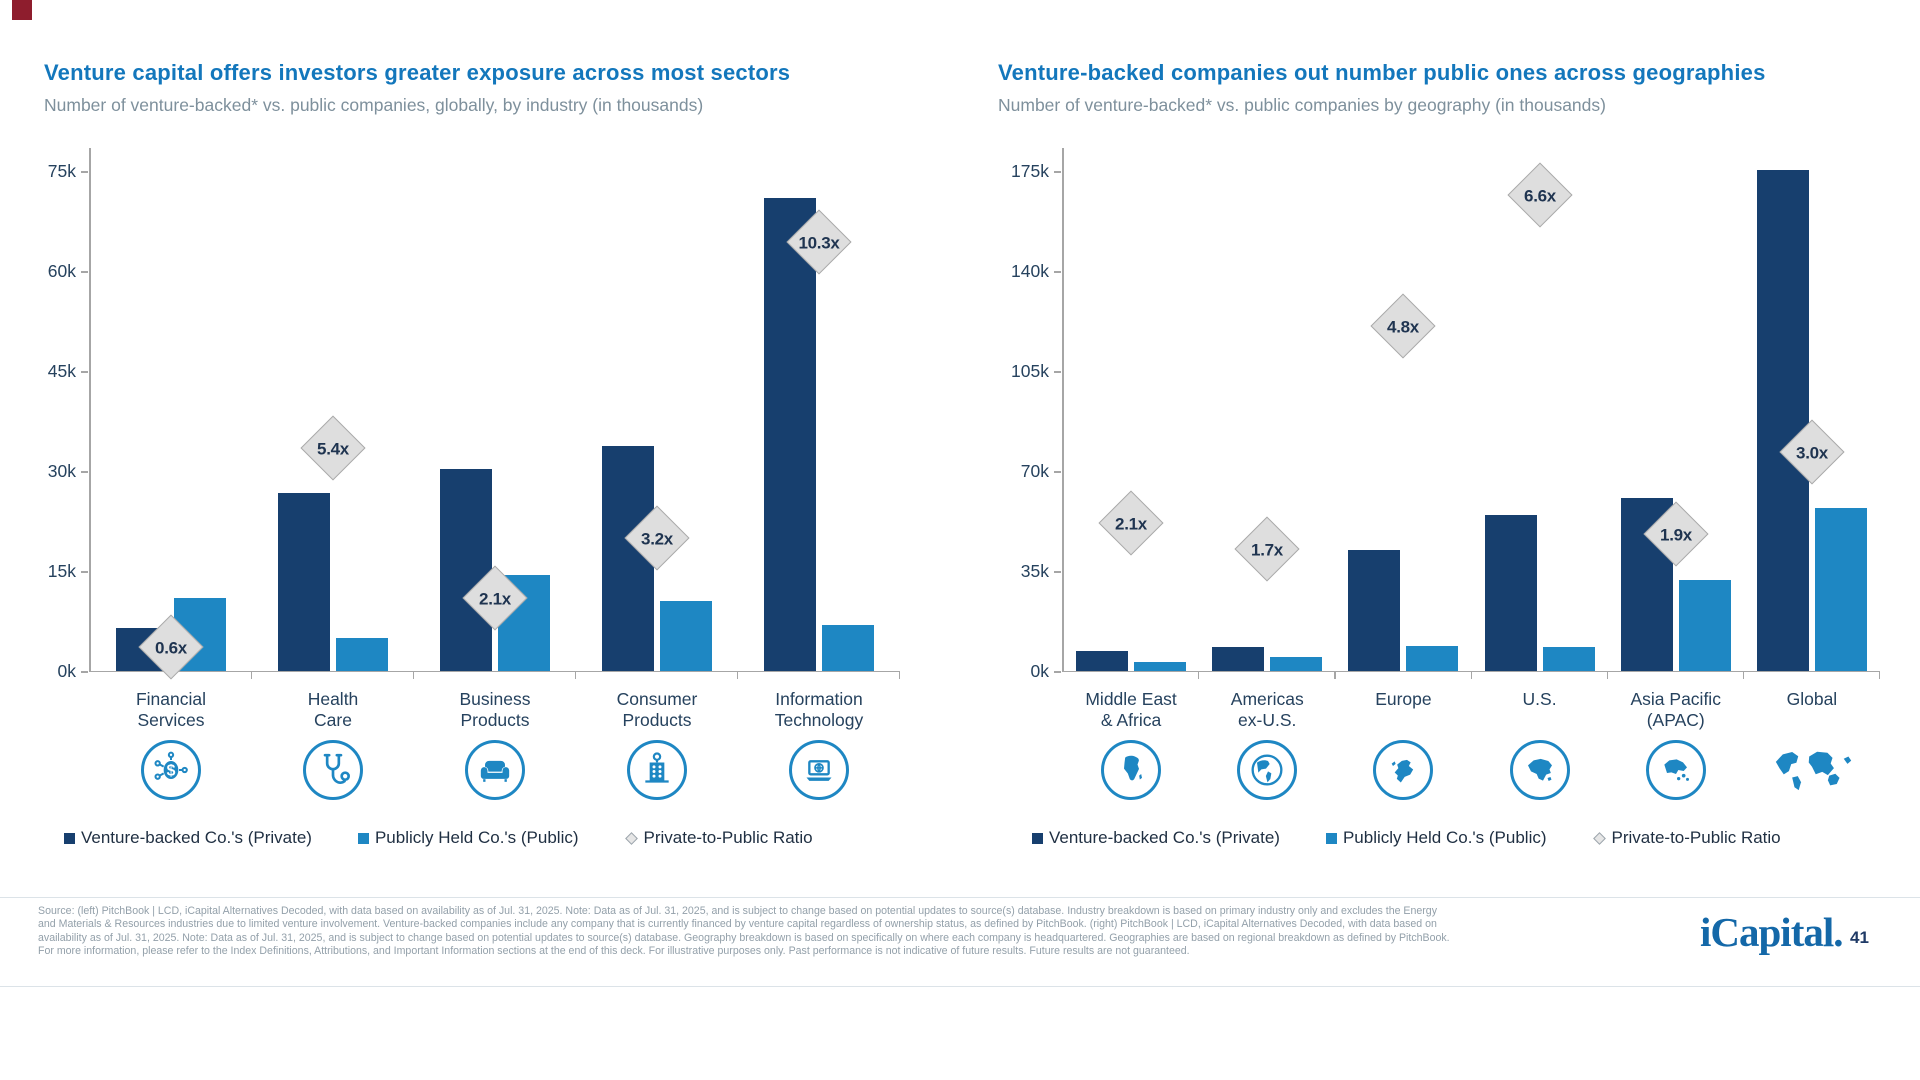 This screenshot has width=1920, height=1080. What do you see at coordinates (171, 709) in the screenshot?
I see `category-label: Financial Services` at bounding box center [171, 709].